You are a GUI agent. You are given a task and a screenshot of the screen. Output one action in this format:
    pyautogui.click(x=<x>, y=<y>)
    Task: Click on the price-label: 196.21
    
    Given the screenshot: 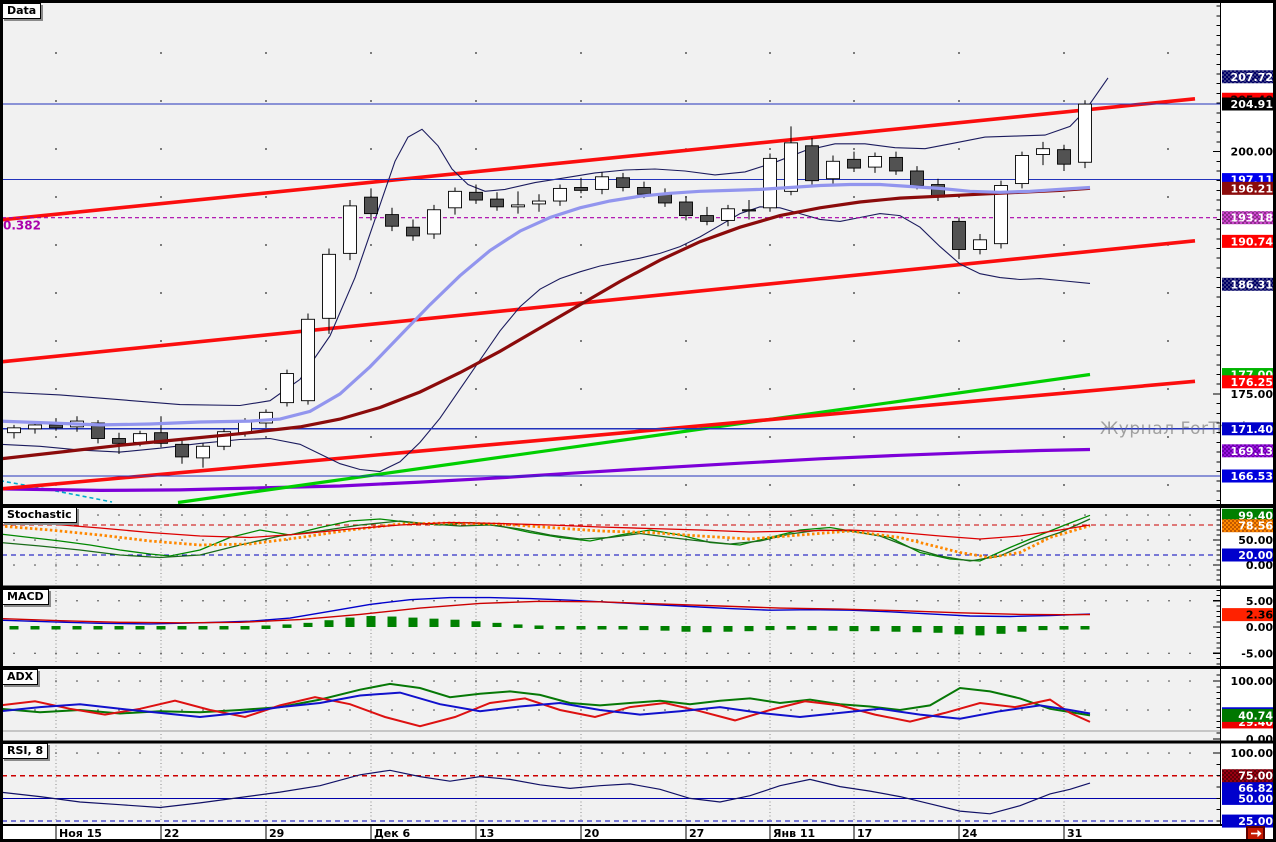 What is the action you would take?
    pyautogui.click(x=1252, y=188)
    